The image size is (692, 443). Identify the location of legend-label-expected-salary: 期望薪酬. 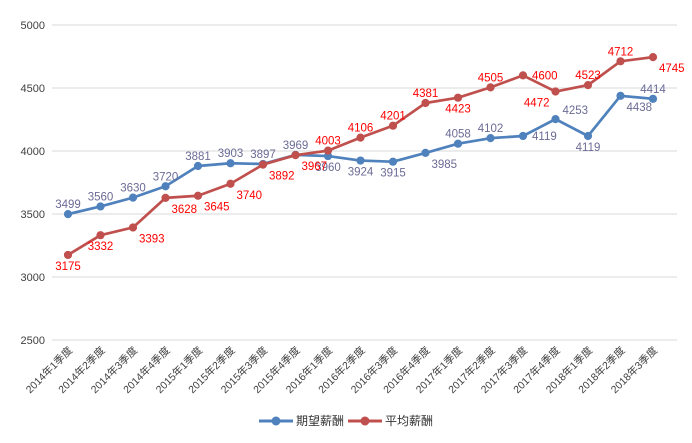
(319, 421).